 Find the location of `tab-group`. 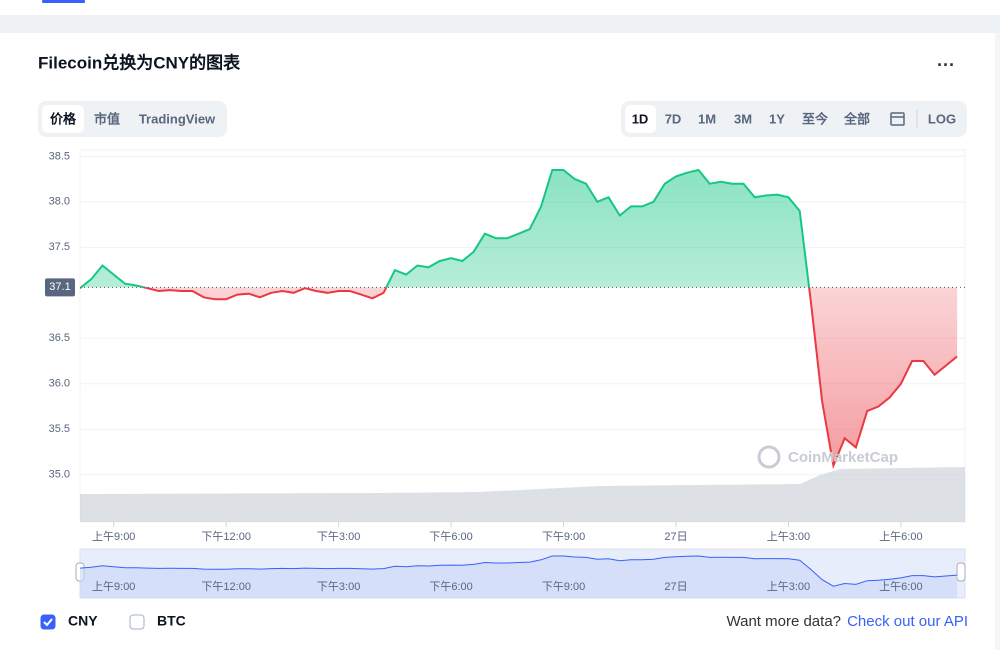

tab-group is located at coordinates (132, 119).